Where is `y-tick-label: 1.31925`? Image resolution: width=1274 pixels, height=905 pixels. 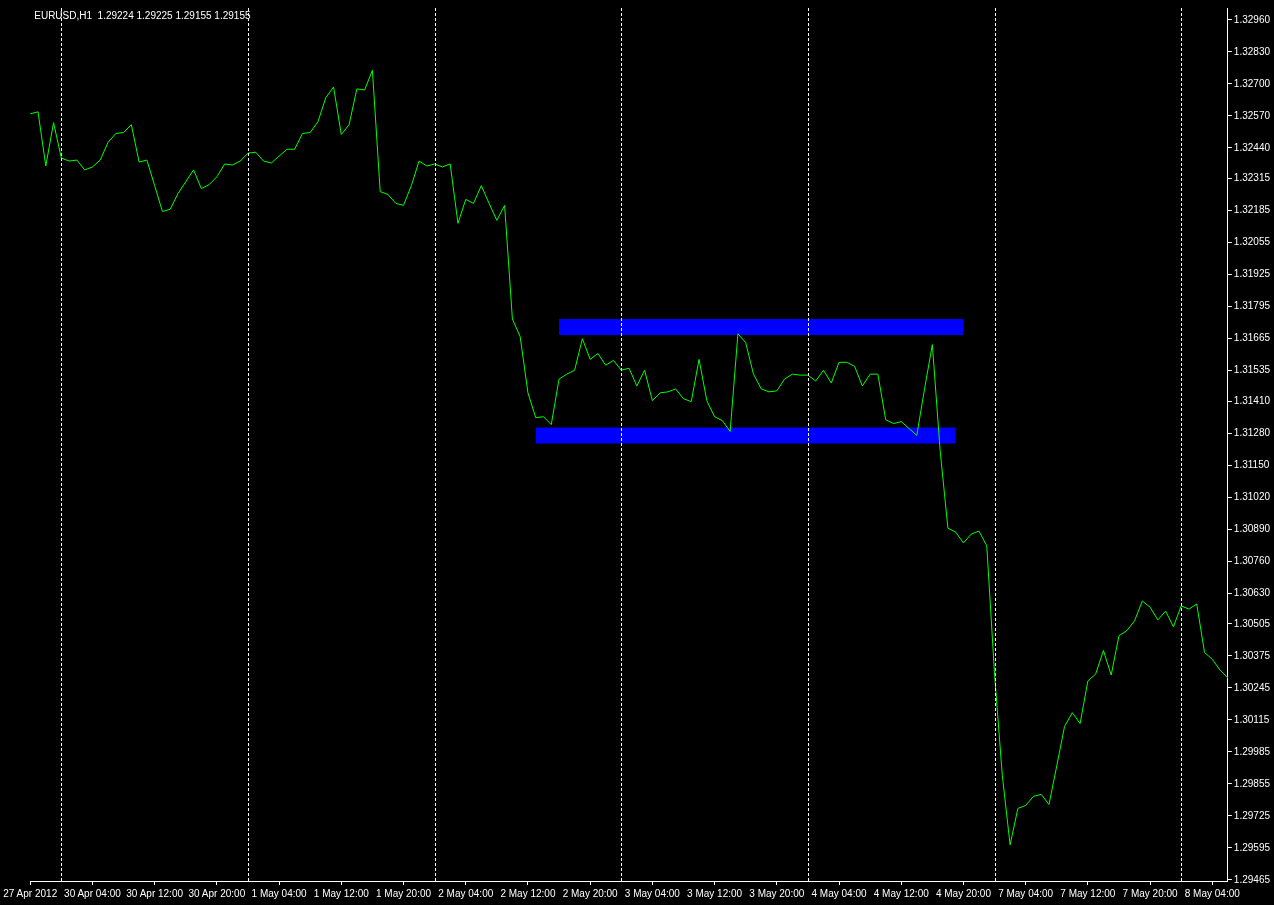 y-tick-label: 1.31925 is located at coordinates (1252, 274).